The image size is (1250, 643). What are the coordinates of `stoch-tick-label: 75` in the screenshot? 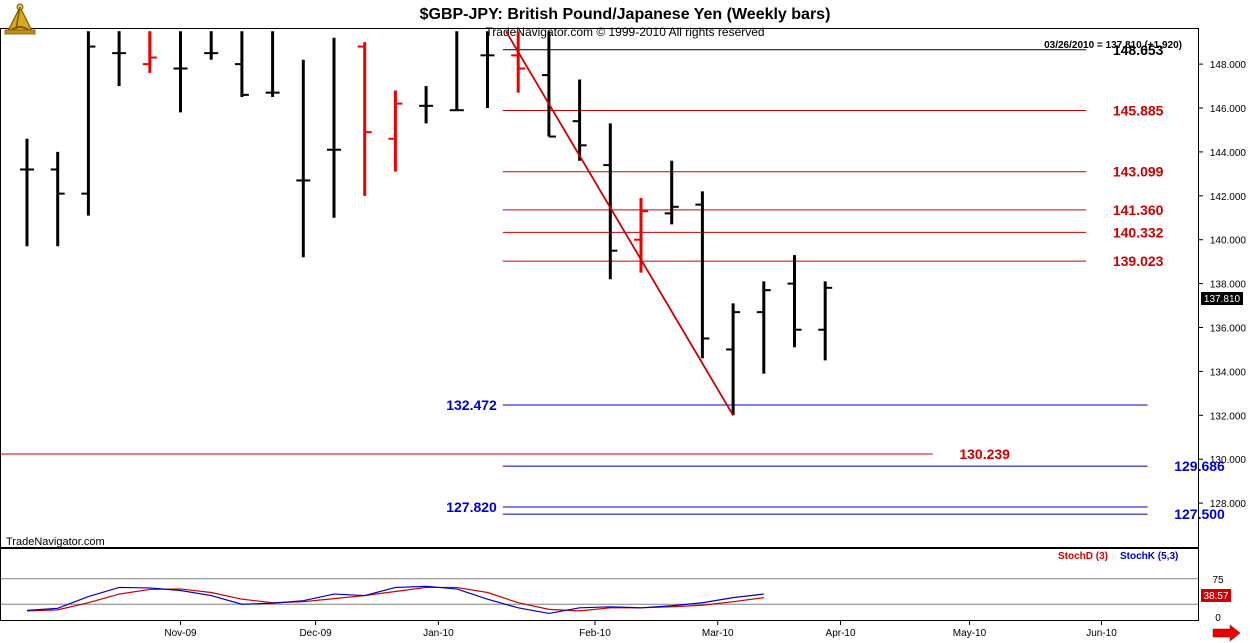 It's located at (1218, 580).